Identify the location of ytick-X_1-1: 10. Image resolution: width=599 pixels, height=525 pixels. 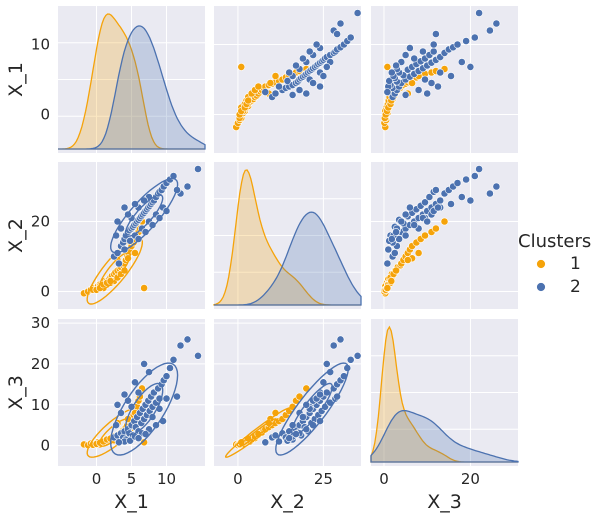
(40, 45).